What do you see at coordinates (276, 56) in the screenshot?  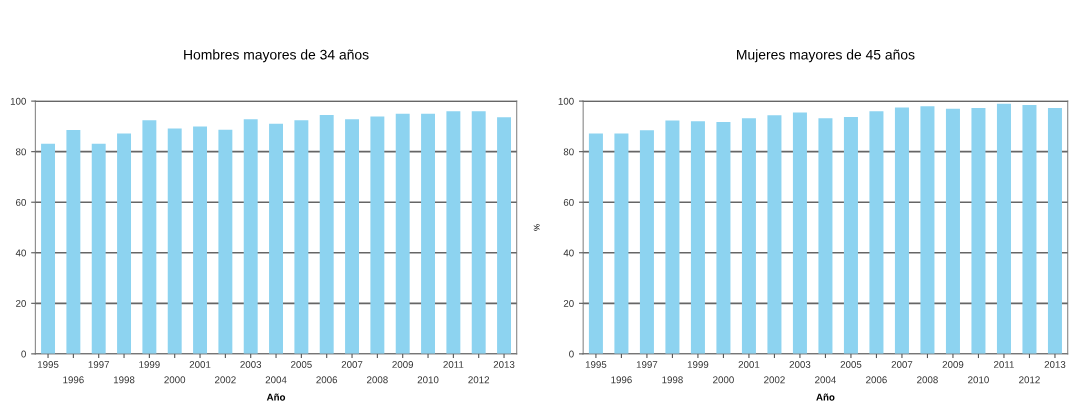 I see `chart-title: Hombres mayores de 34 años` at bounding box center [276, 56].